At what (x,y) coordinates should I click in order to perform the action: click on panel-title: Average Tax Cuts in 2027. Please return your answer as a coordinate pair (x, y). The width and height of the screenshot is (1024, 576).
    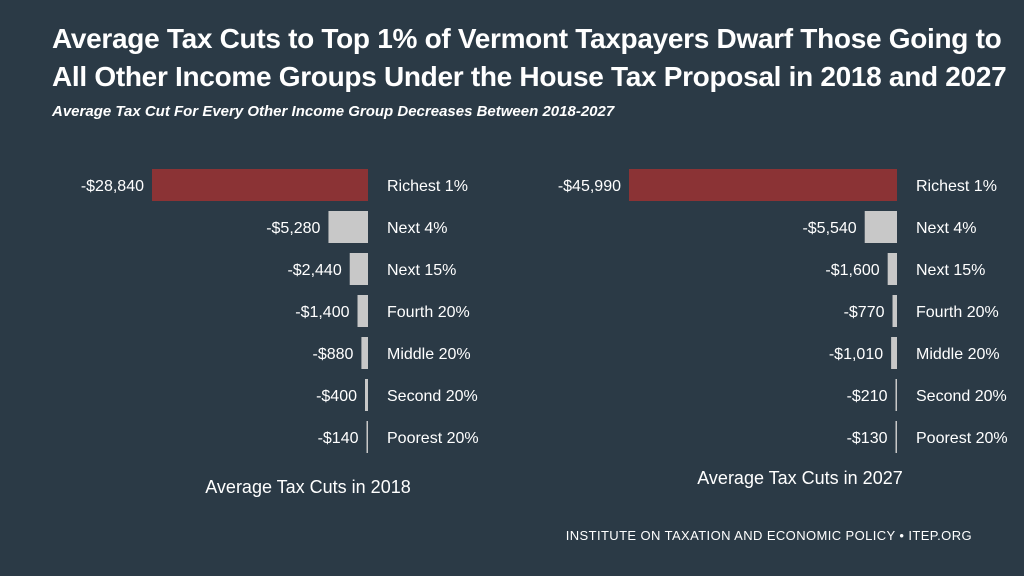
    Looking at the image, I should click on (799, 478).